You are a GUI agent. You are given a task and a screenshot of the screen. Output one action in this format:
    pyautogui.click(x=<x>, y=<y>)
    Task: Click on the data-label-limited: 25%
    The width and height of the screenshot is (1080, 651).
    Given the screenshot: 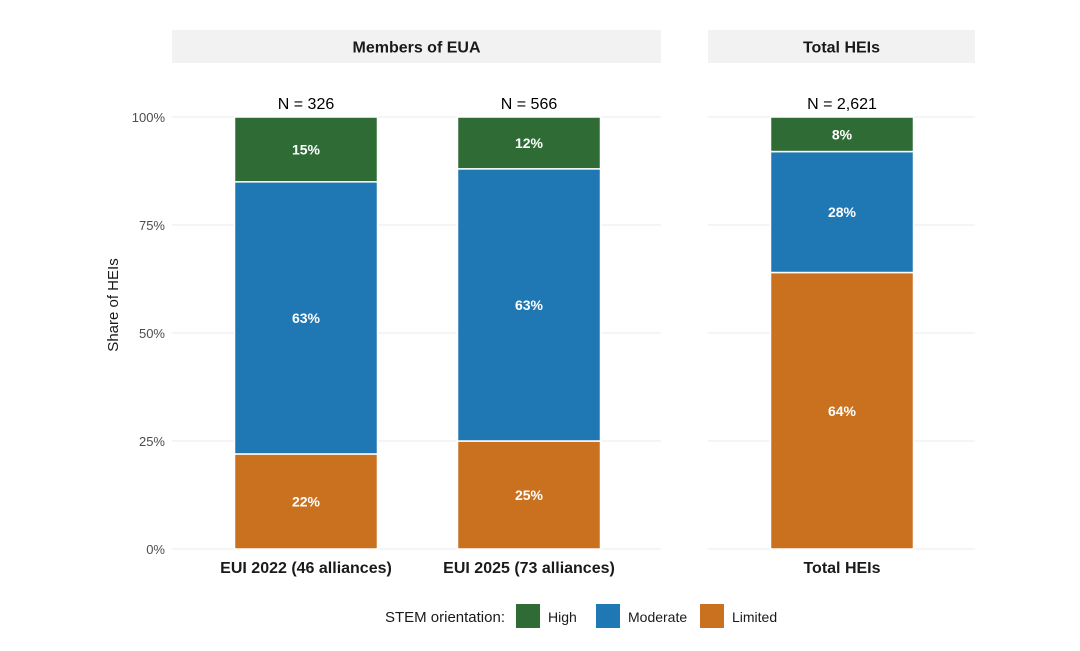 What is the action you would take?
    pyautogui.click(x=529, y=495)
    